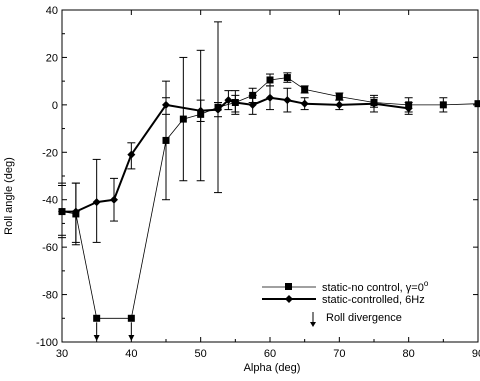  I want to click on y-tick-label: 40, so click(52, 11).